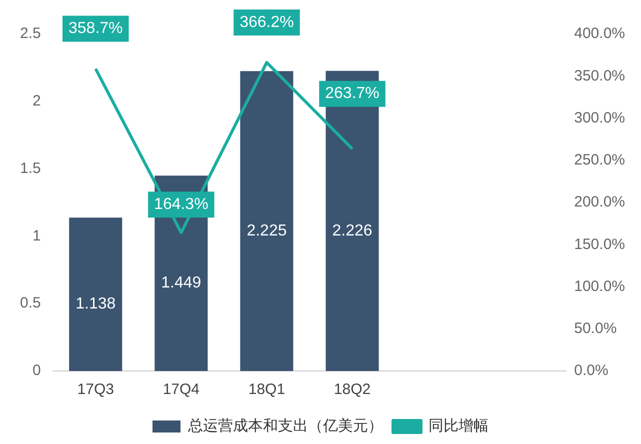 The height and width of the screenshot is (444, 641). What do you see at coordinates (352, 389) in the screenshot?
I see `x-tick-label: 18Q2` at bounding box center [352, 389].